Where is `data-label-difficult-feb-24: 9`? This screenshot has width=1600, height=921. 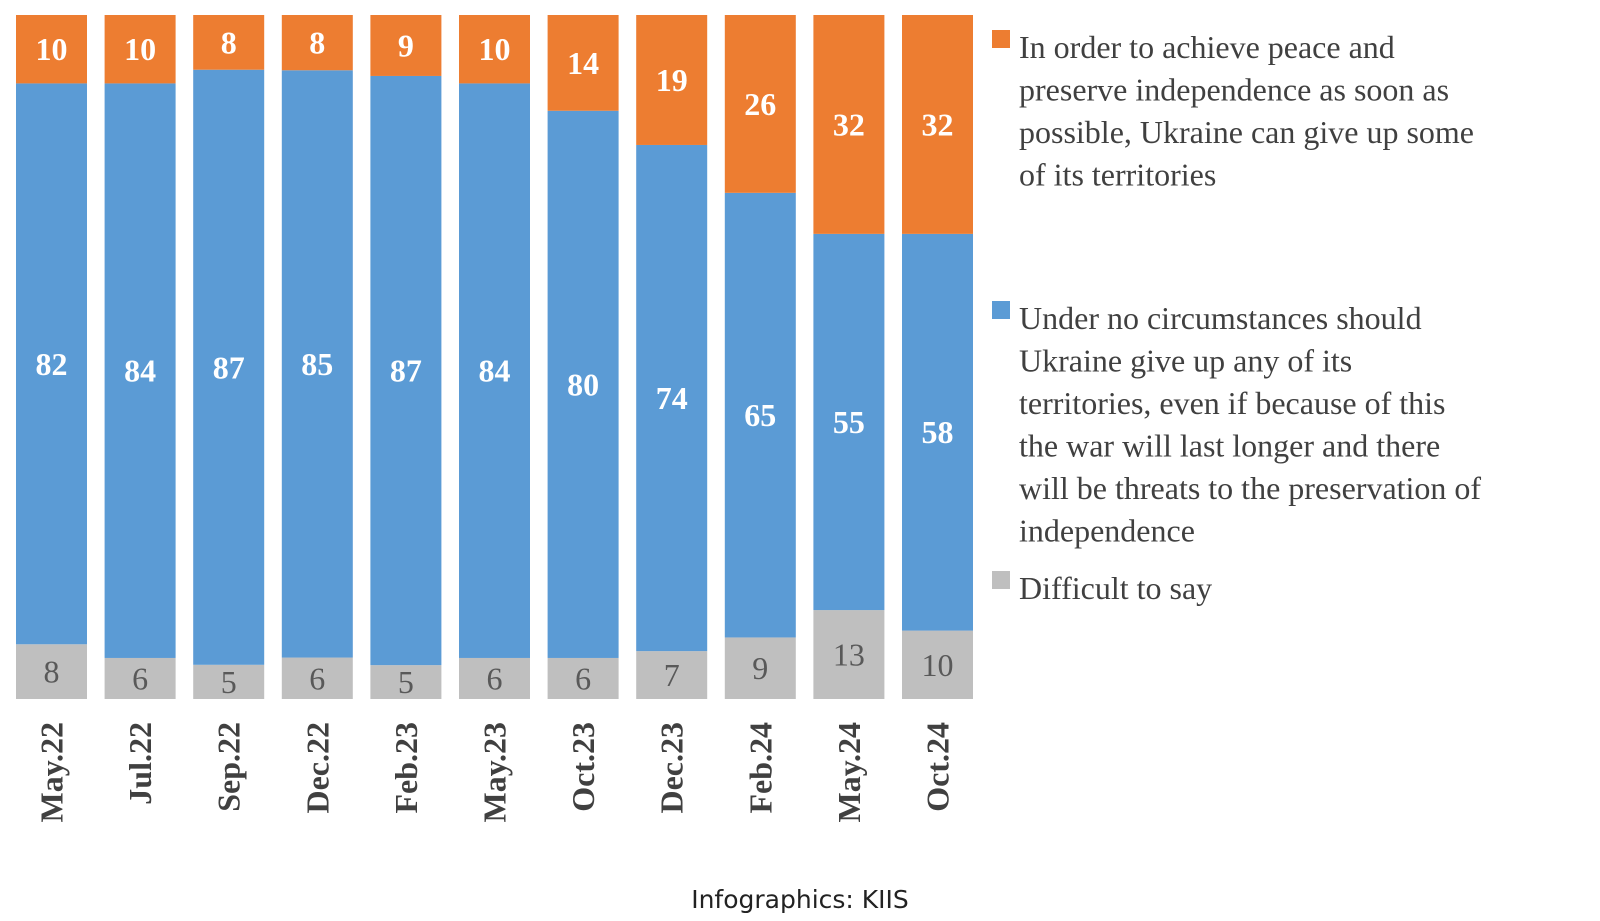 data-label-difficult-feb-24: 9 is located at coordinates (760, 668).